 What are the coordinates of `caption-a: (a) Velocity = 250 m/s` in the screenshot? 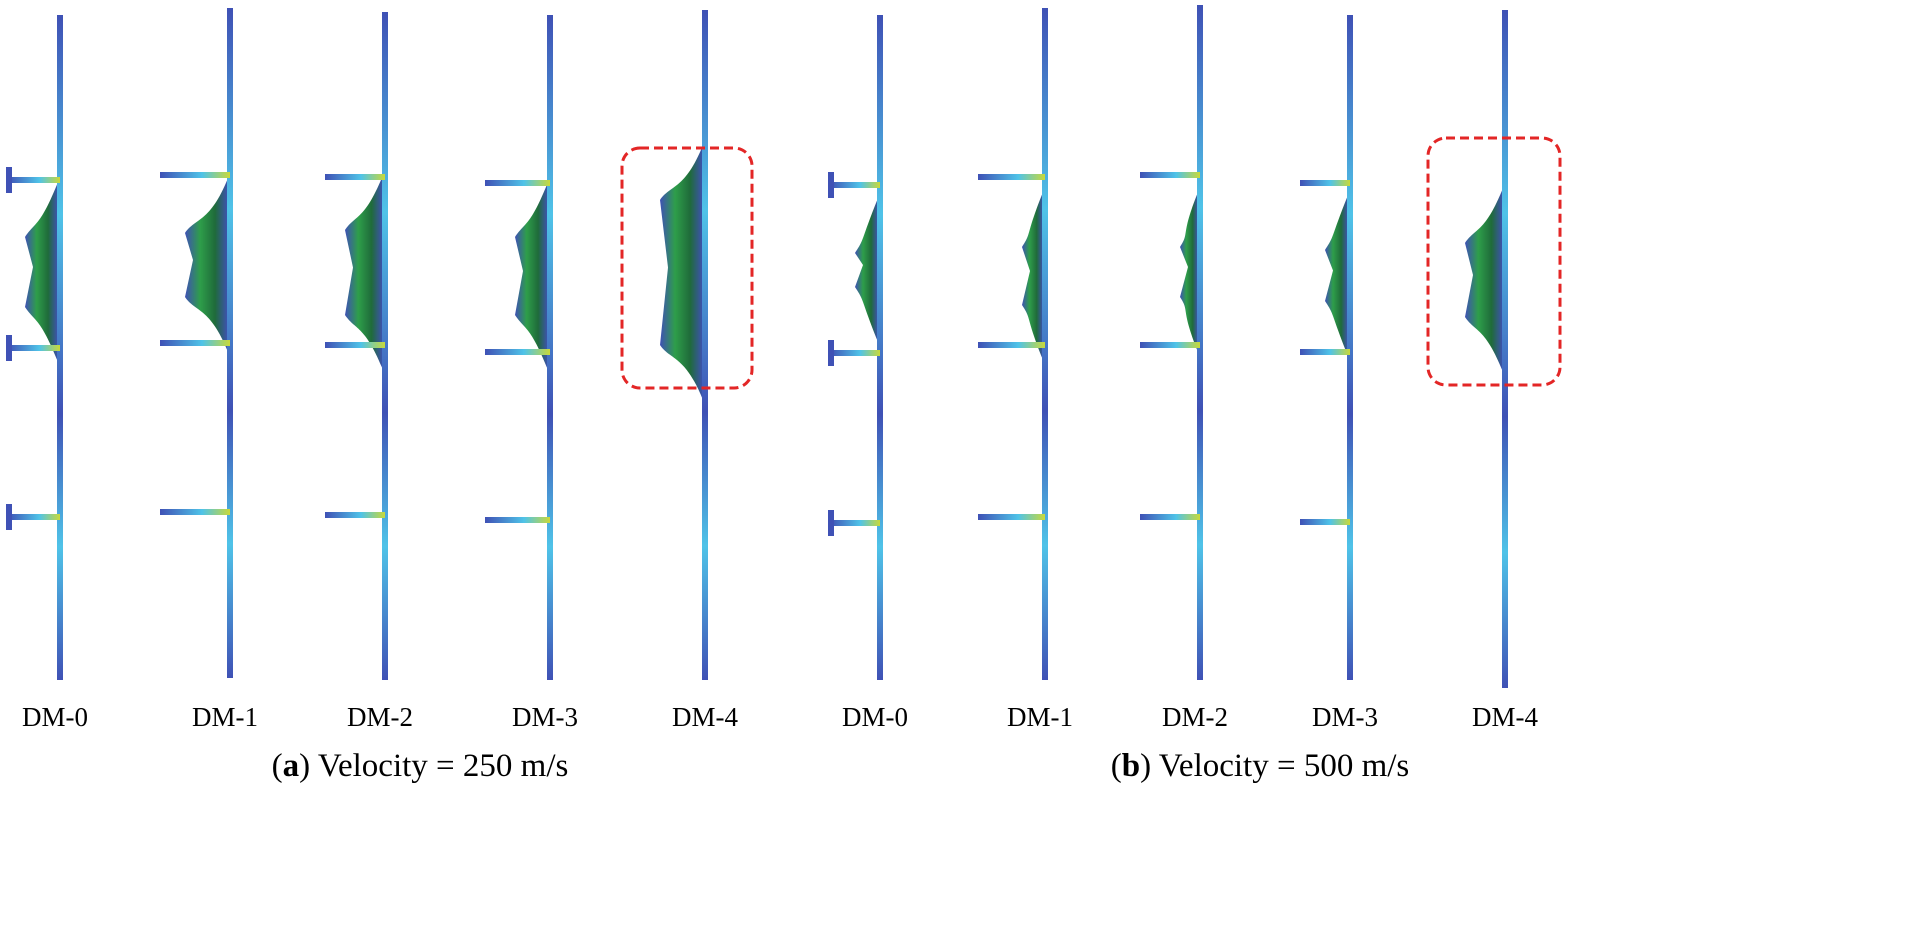 It's located at (420, 766).